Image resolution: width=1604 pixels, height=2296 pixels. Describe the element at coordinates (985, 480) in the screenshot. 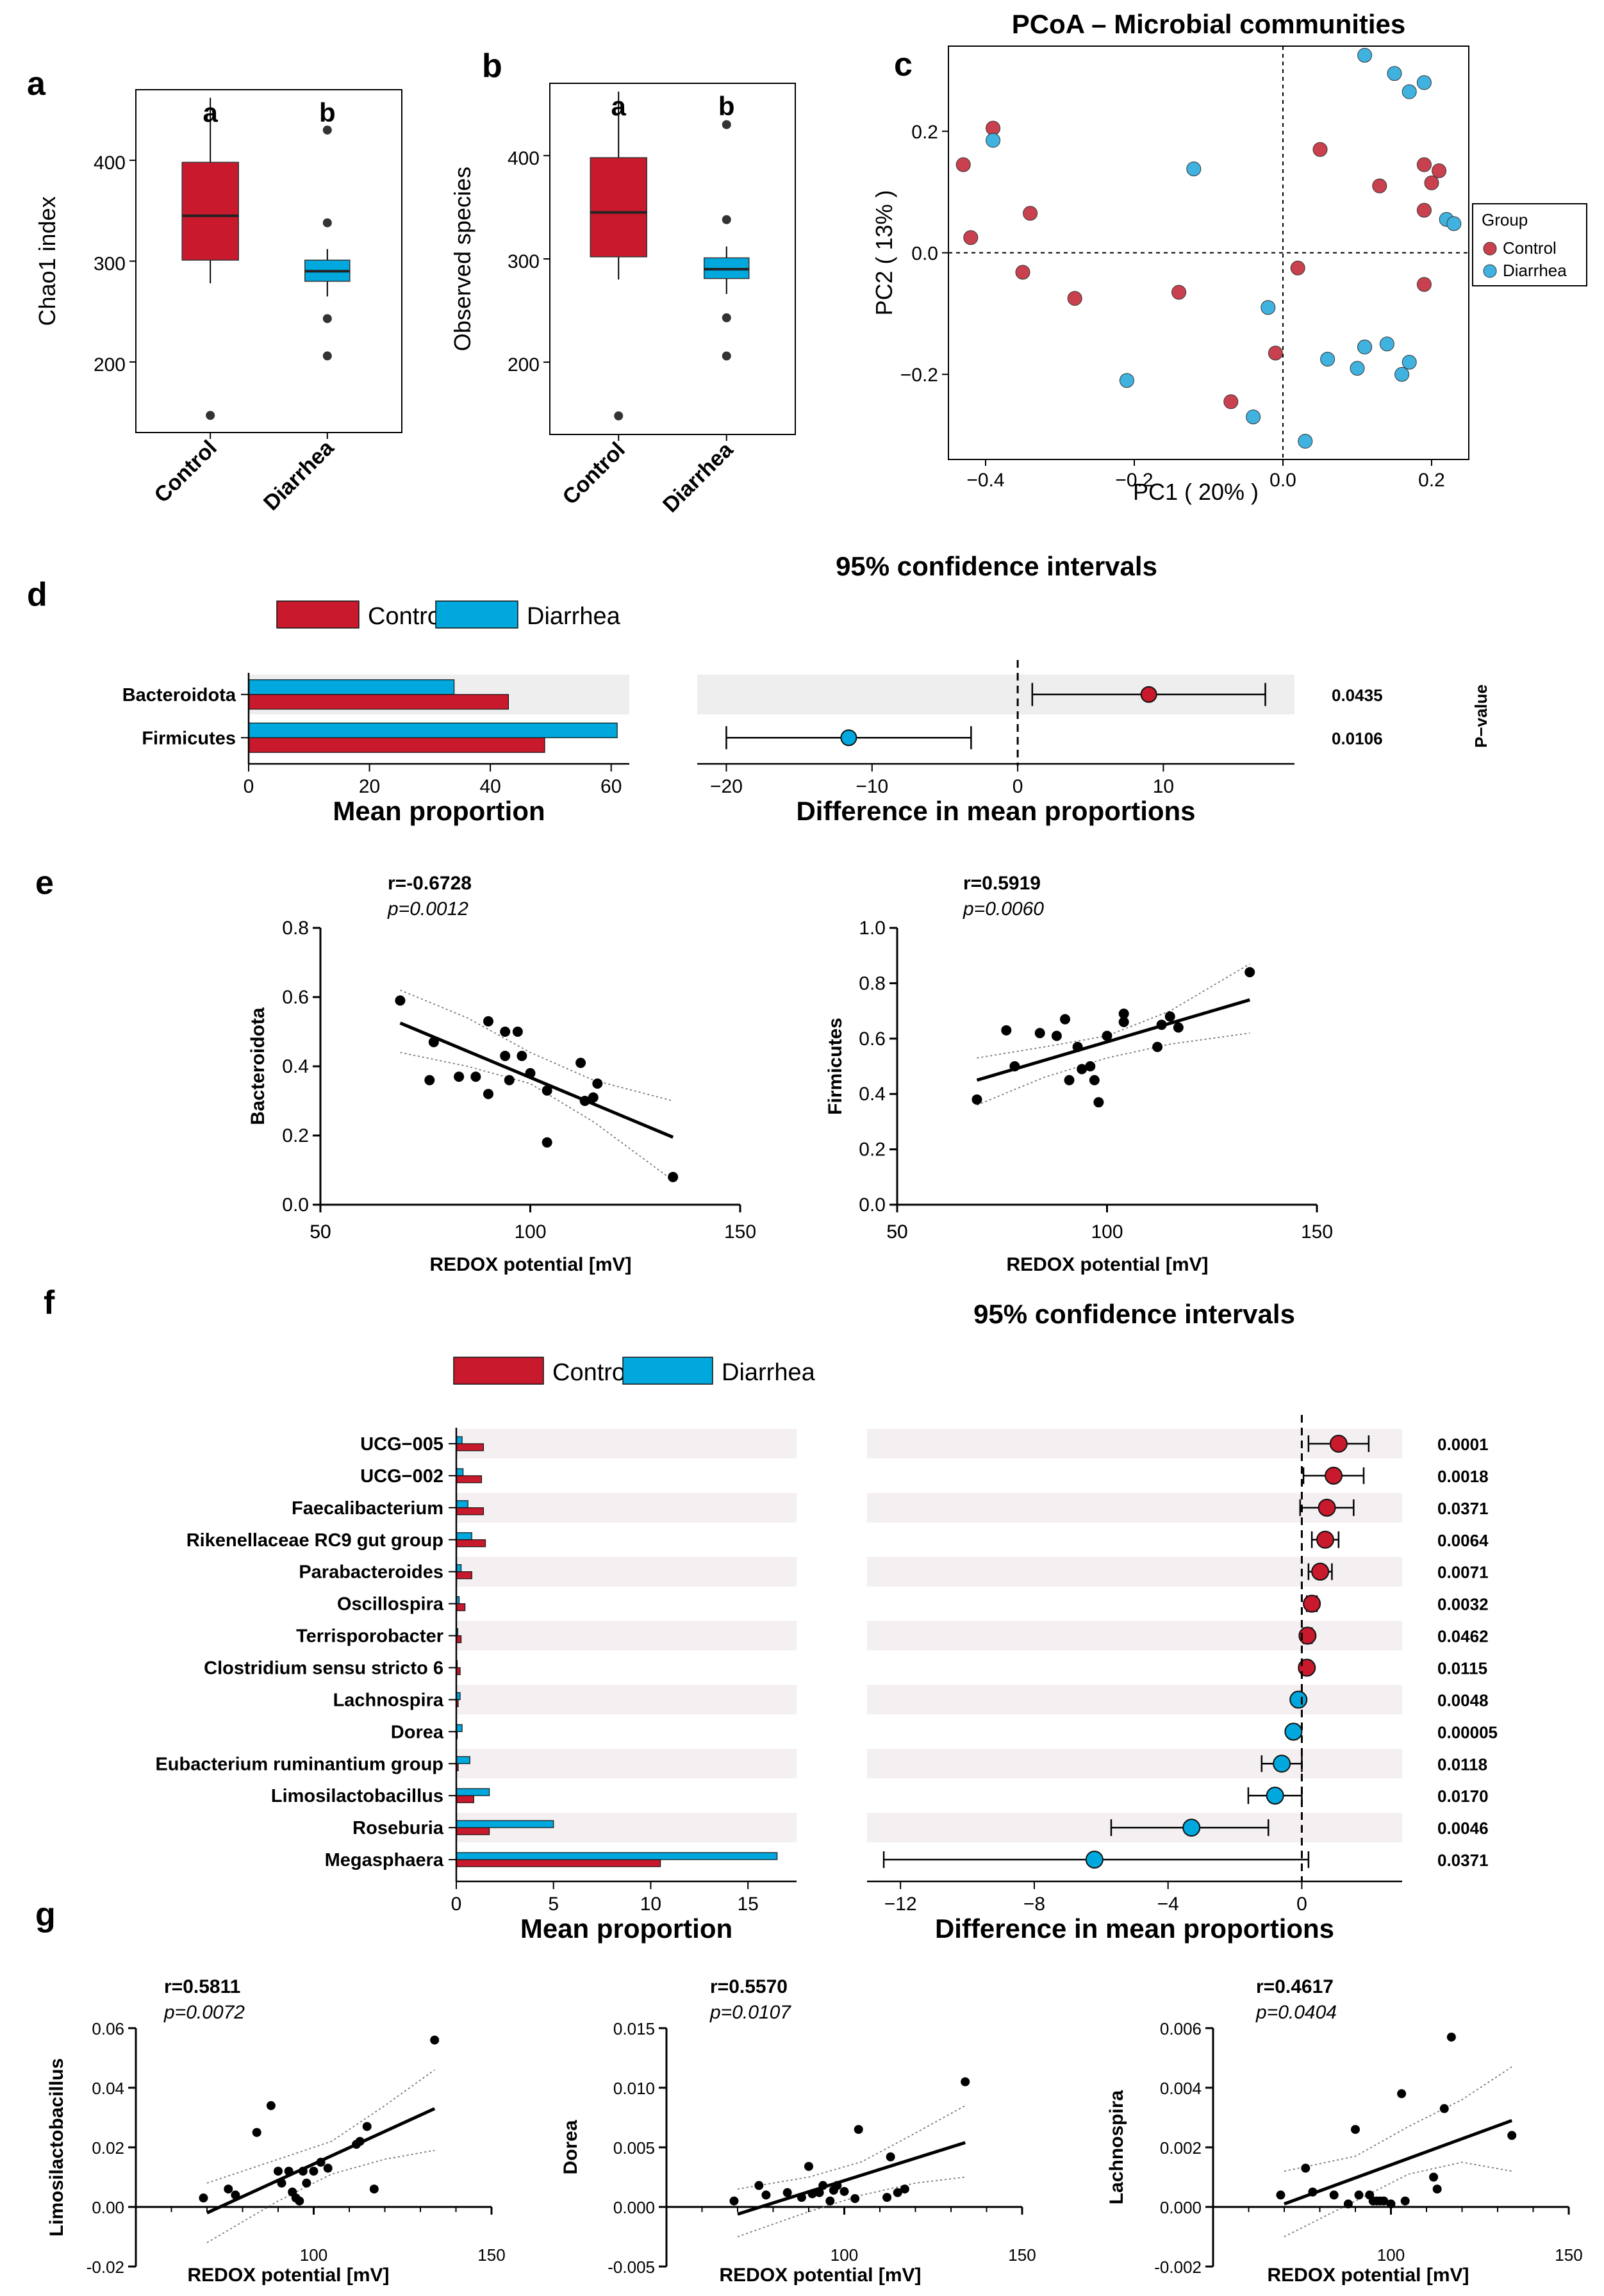

I see `x-tick-label: −0.4` at that location.